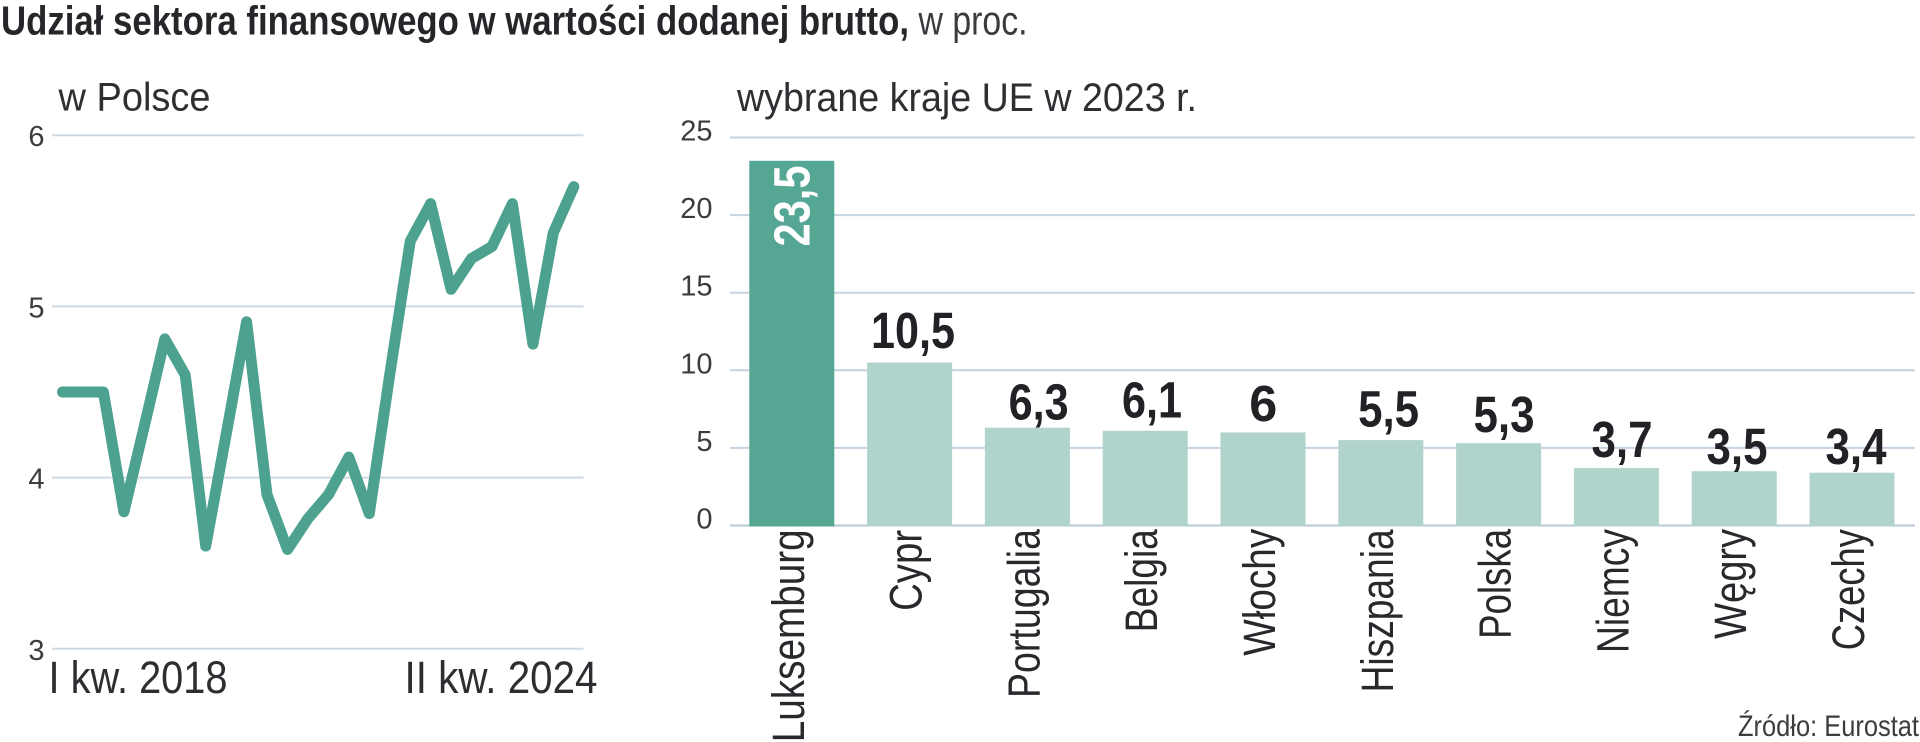  Describe the element at coordinates (696, 209) in the screenshot. I see `svg-text: 20` at that location.